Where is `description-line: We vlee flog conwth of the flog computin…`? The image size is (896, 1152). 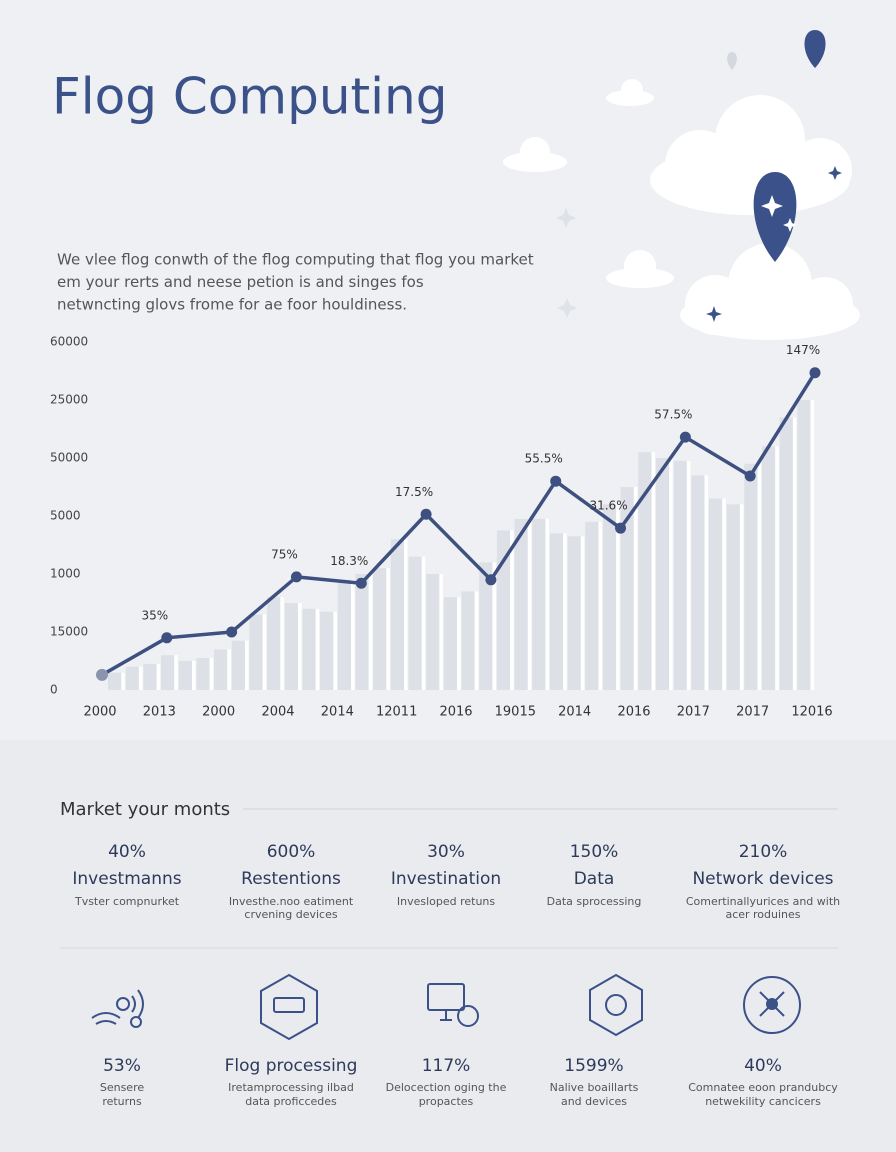 description-line: We vlee flog conwth of the flog computin… is located at coordinates (295, 260).